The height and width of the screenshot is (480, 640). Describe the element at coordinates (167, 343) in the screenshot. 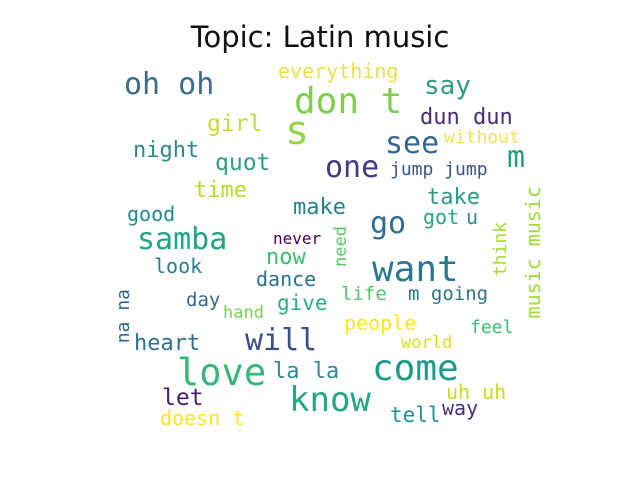

I see `word: heart` at that location.